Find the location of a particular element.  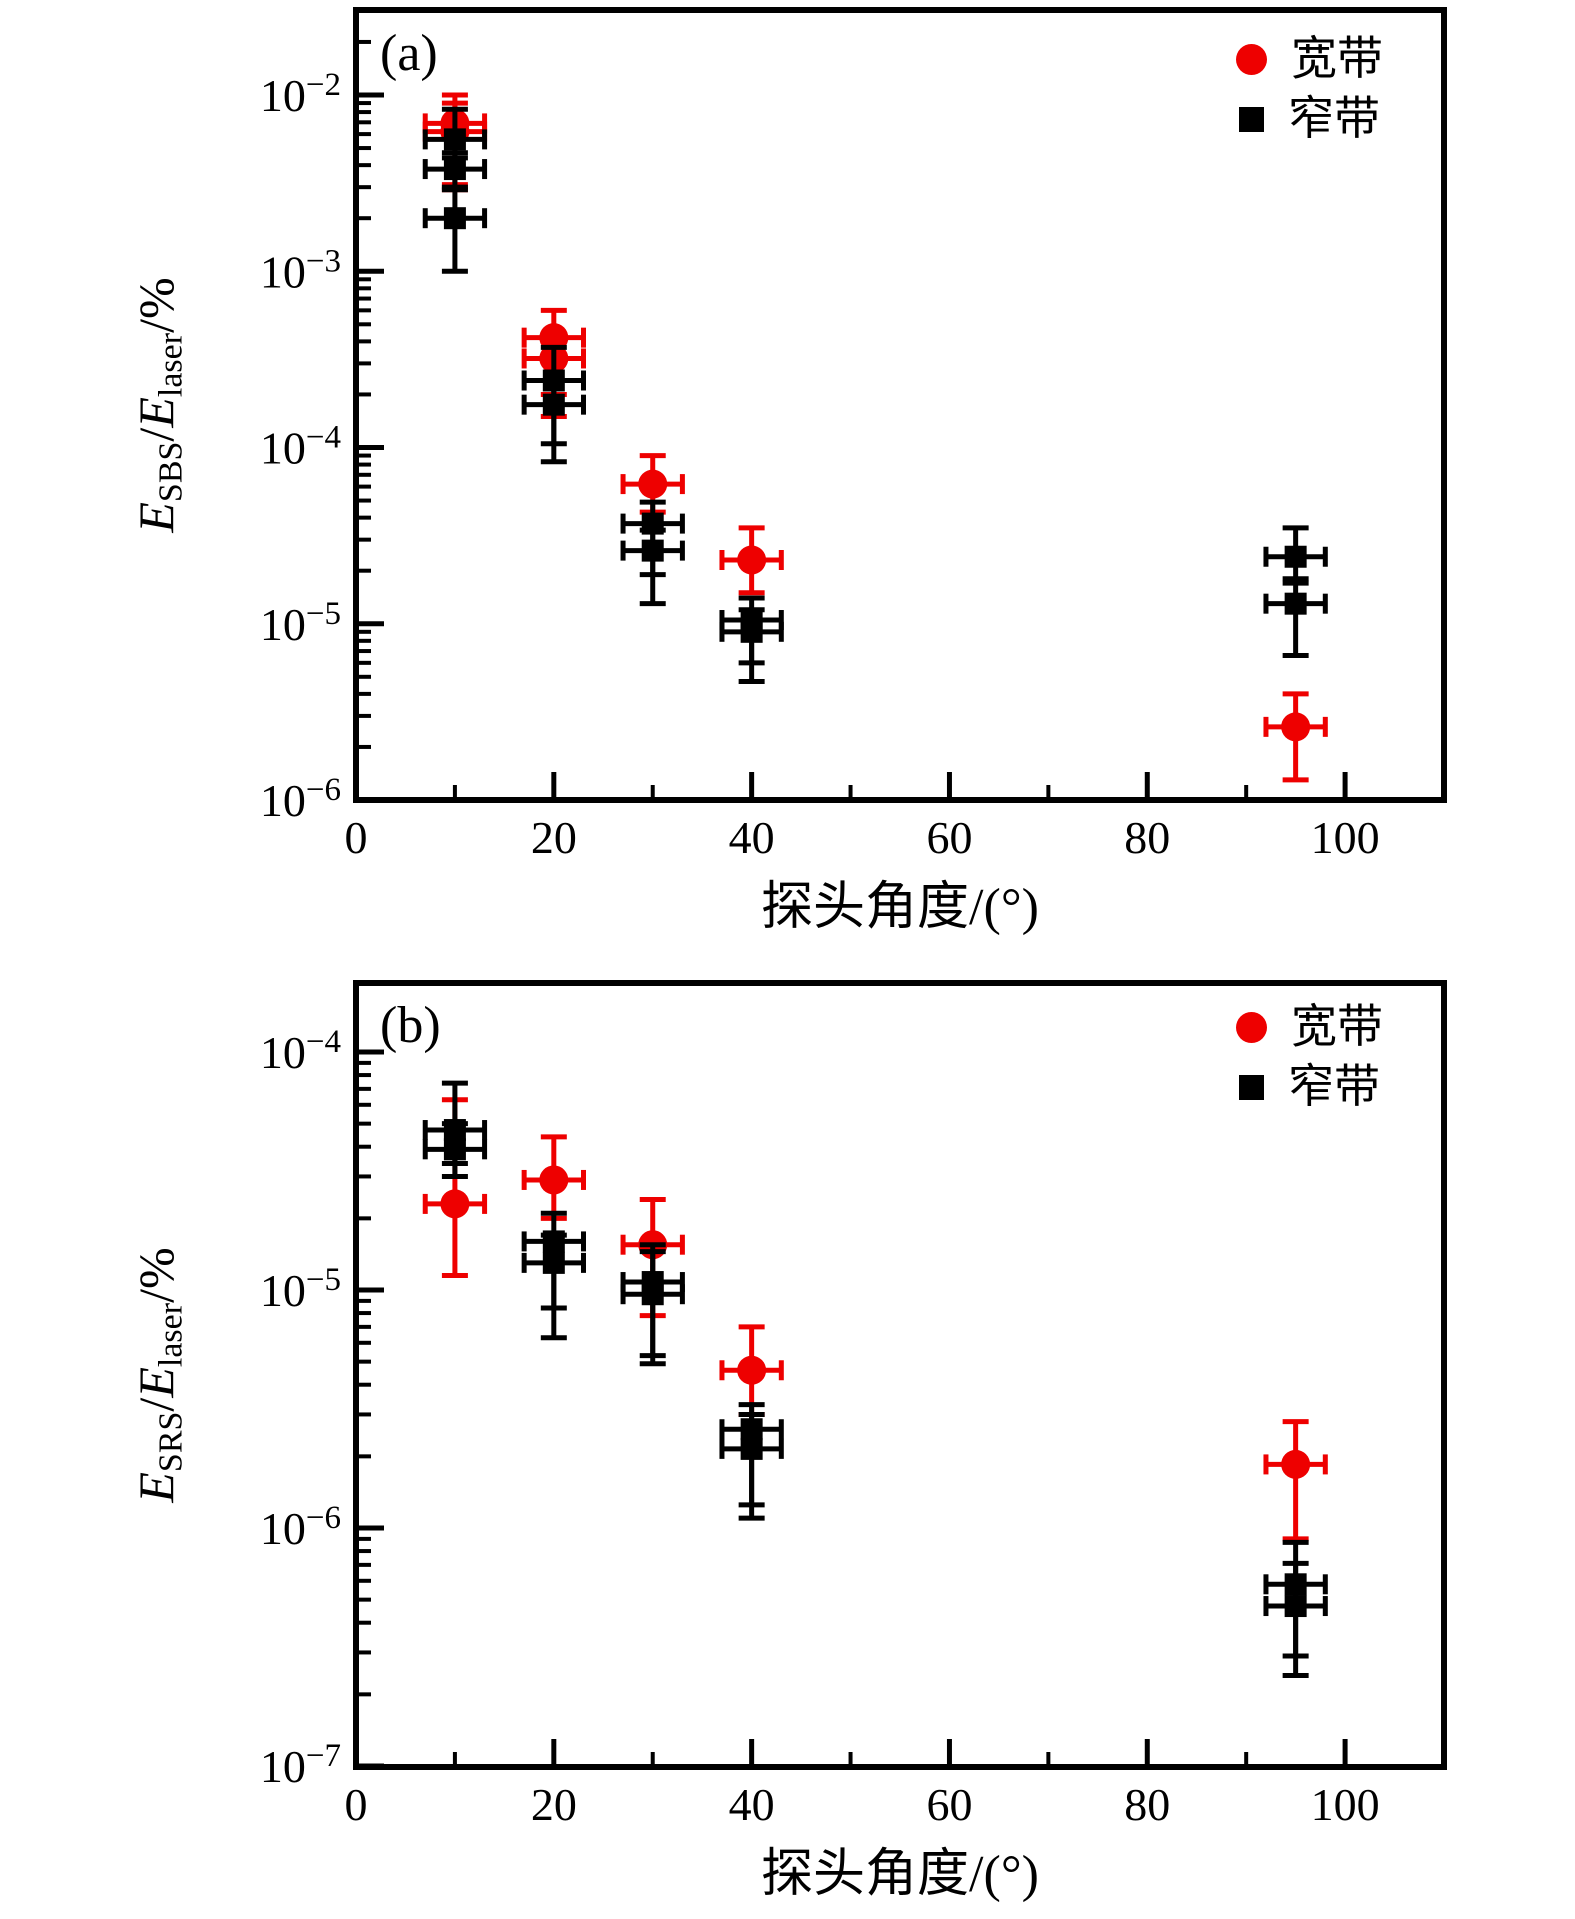

ylabel-b-slash: / is located at coordinates (156, 1404).